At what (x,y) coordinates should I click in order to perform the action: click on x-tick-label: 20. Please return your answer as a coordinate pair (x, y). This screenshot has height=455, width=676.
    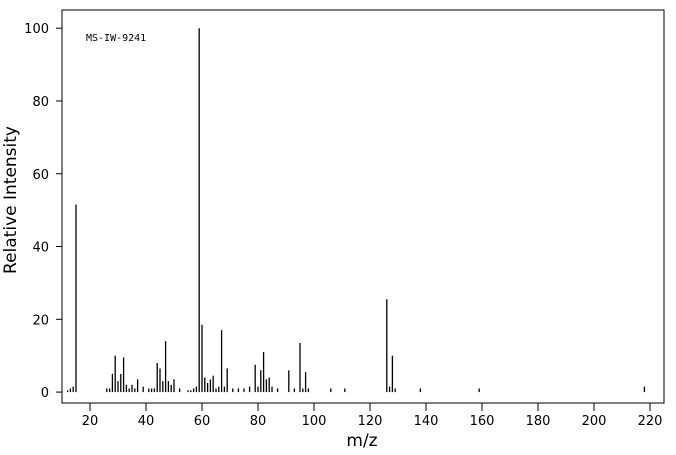
    Looking at the image, I should click on (90, 421).